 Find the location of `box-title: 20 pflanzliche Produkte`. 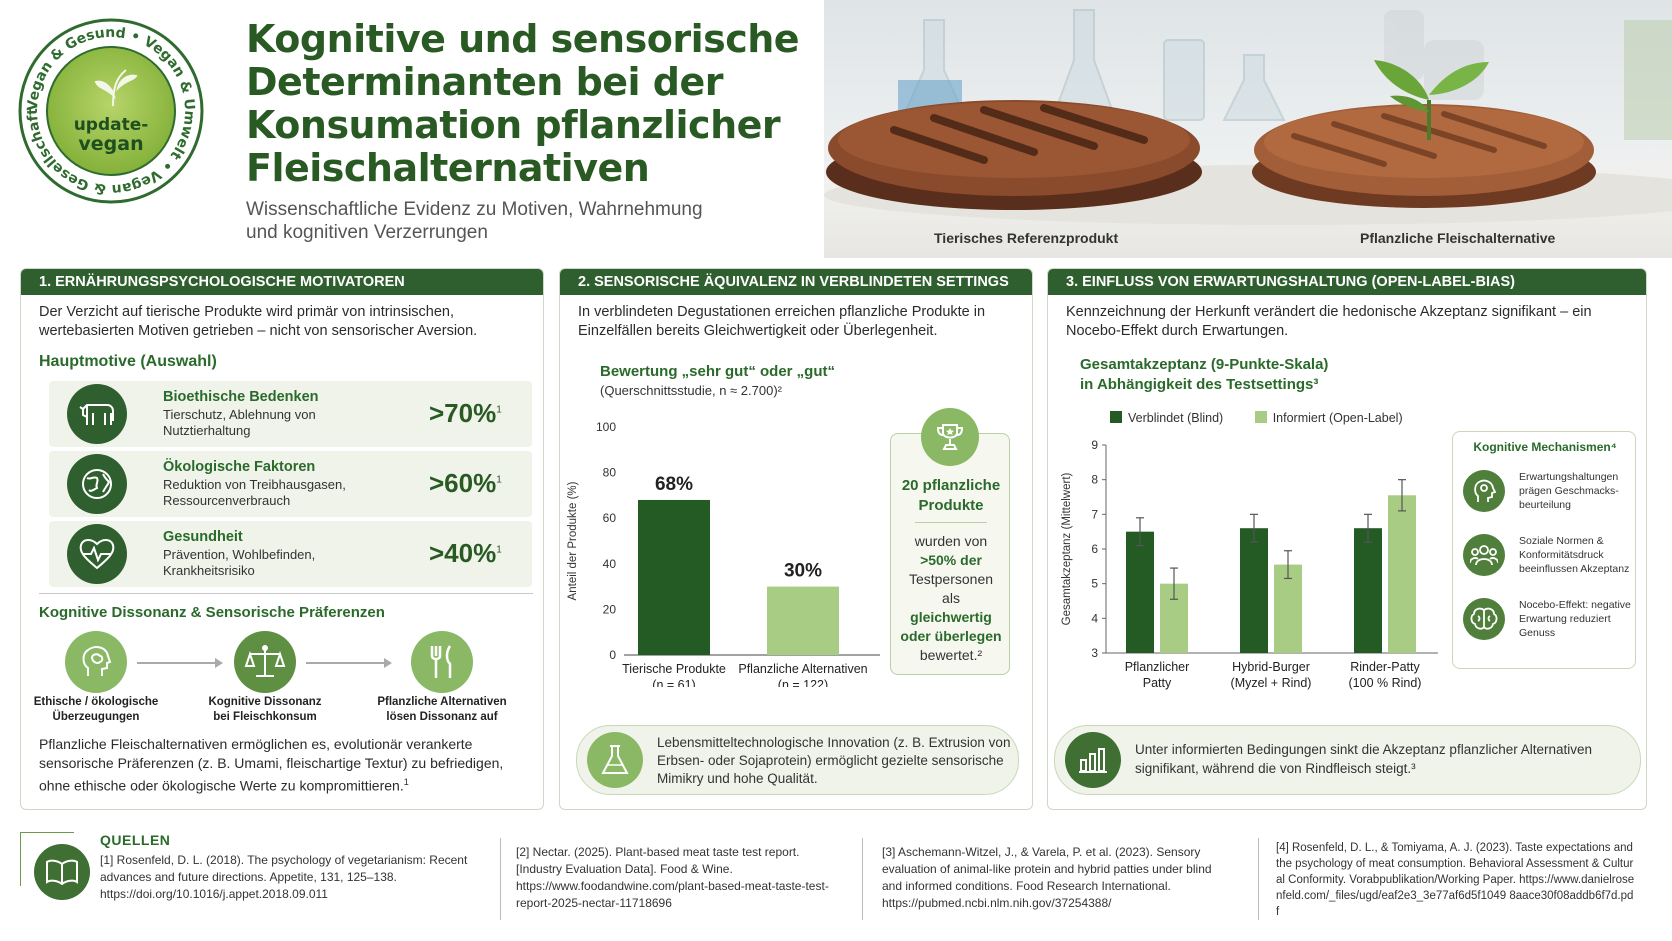

box-title: 20 pflanzliche Produkte is located at coordinates (951, 495).